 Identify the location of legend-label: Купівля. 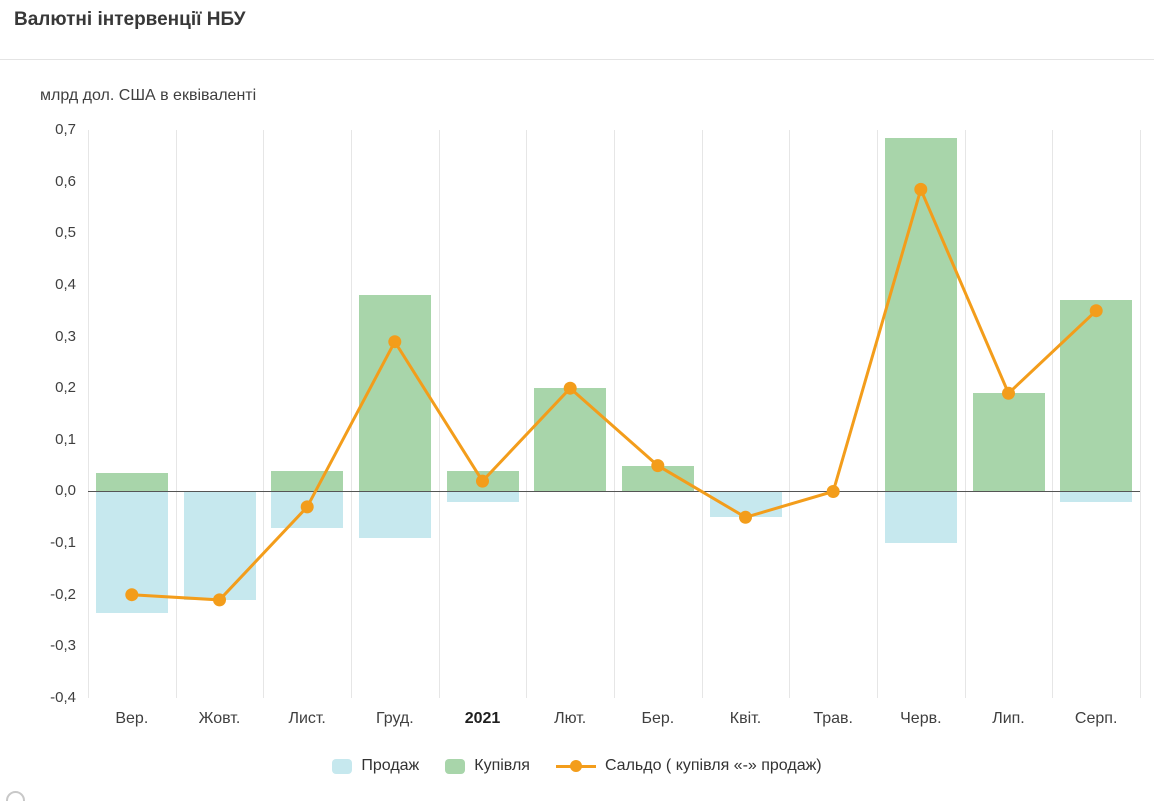
(502, 765).